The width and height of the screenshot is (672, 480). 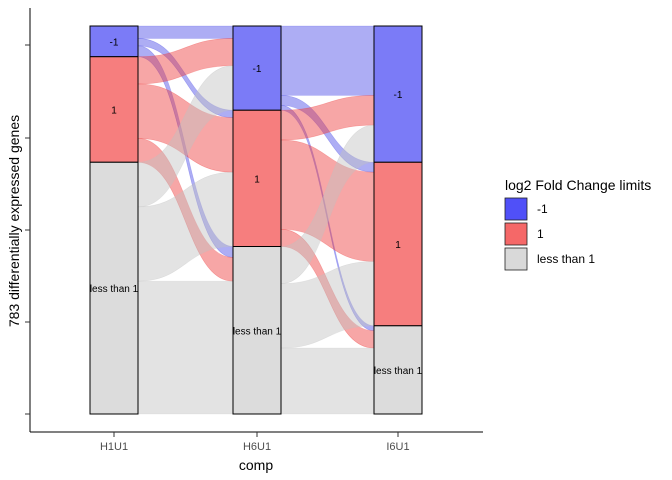 I want to click on stratum-label-H1U1-less than 1: less than 1, so click(x=114, y=289).